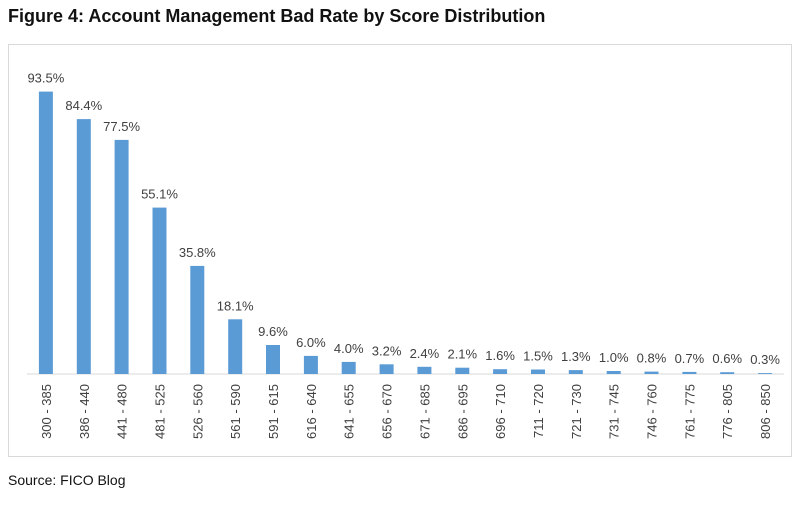 This screenshot has width=800, height=508. What do you see at coordinates (727, 411) in the screenshot?
I see `x-tick-label: 776 - 805` at bounding box center [727, 411].